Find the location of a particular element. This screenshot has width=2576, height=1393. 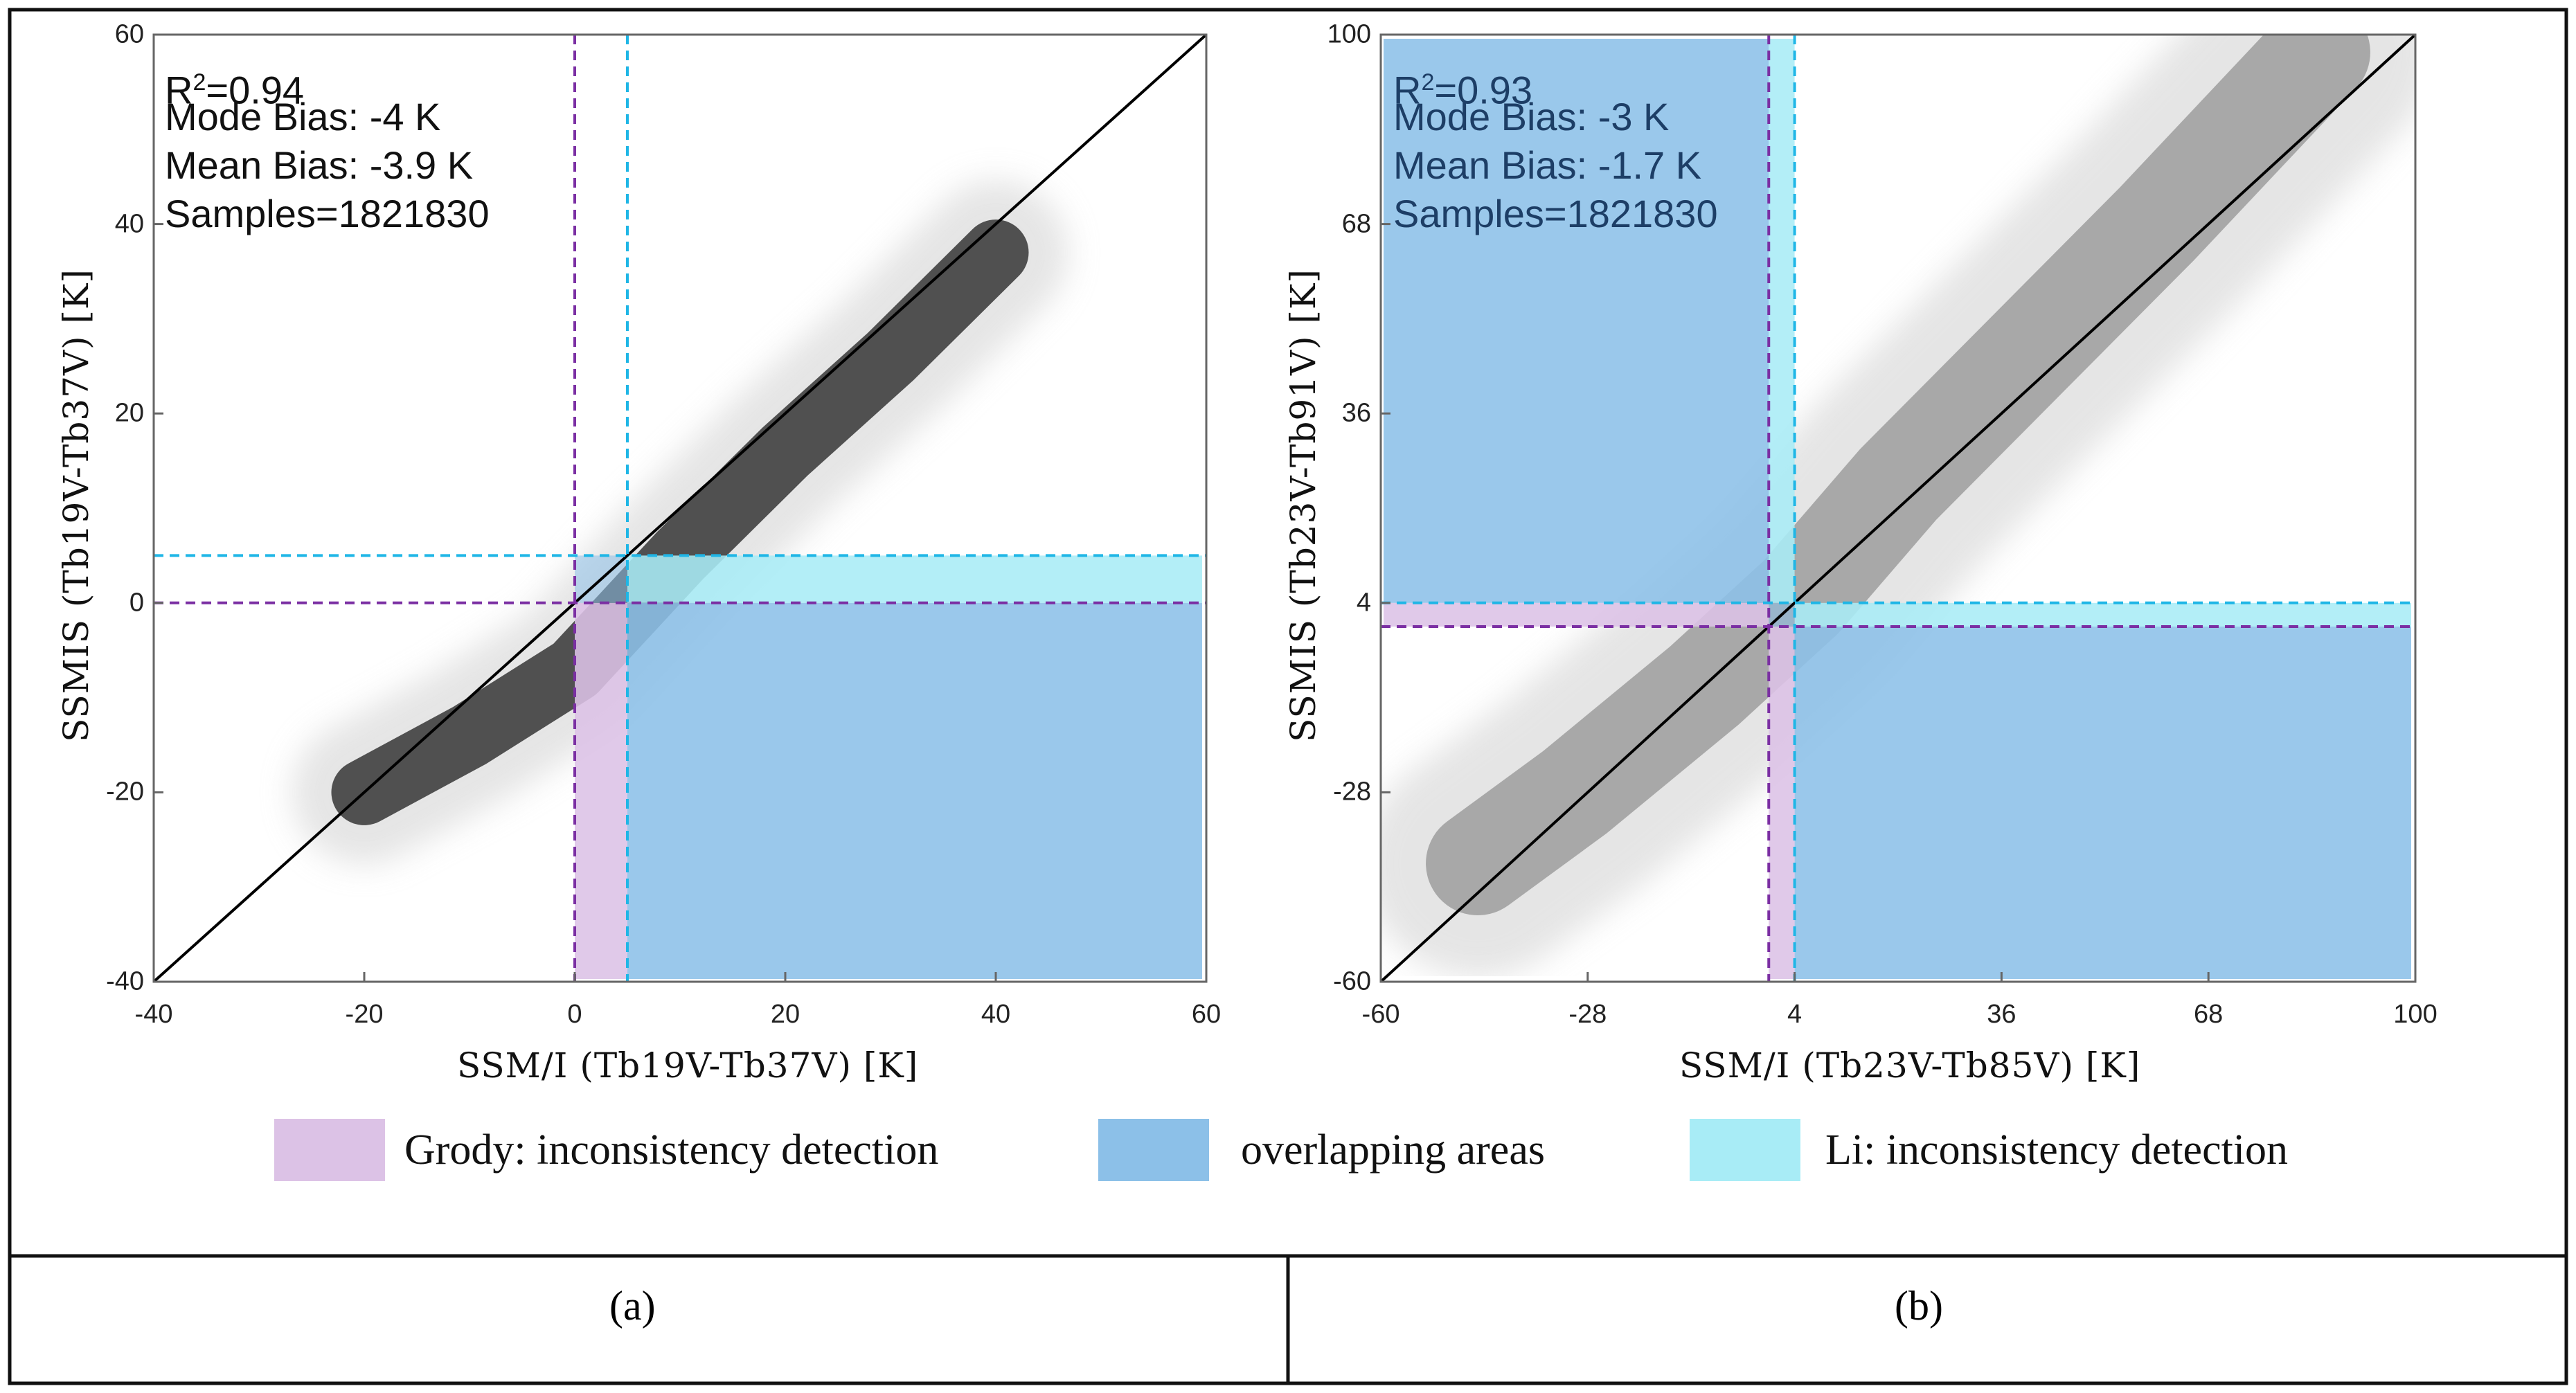

r2-value-a: =0.94 is located at coordinates (255, 90).